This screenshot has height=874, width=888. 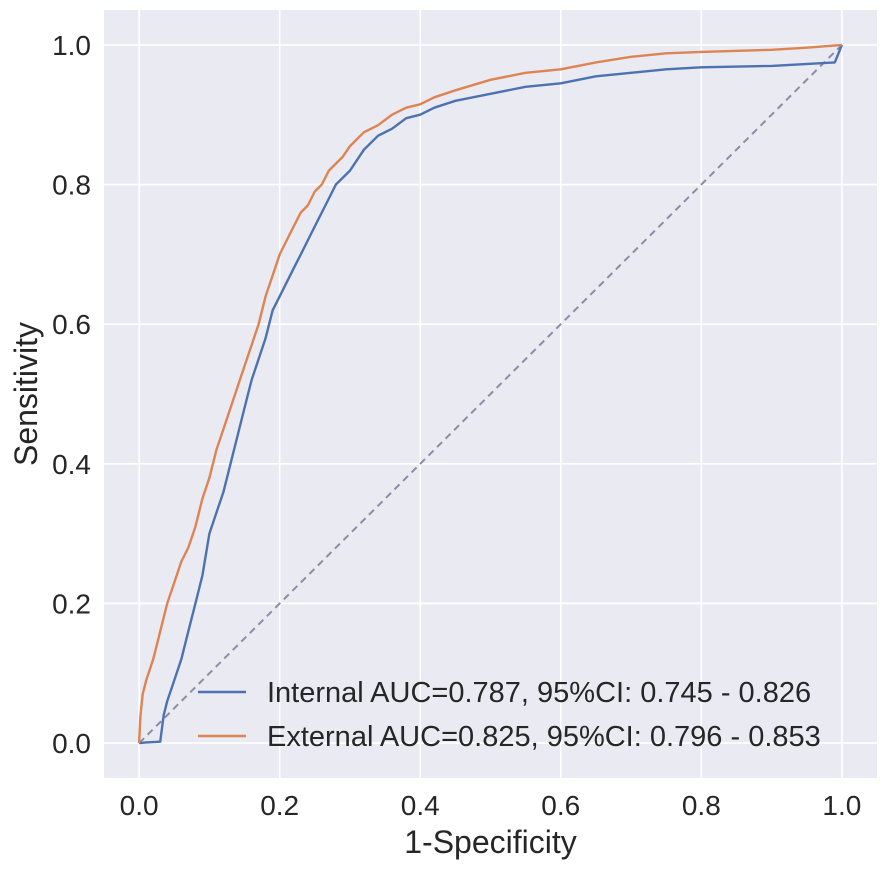 What do you see at coordinates (71, 394) in the screenshot?
I see `y-tick-labels: 0.0 0.2 0.4 0.6 0.8 1.0` at bounding box center [71, 394].